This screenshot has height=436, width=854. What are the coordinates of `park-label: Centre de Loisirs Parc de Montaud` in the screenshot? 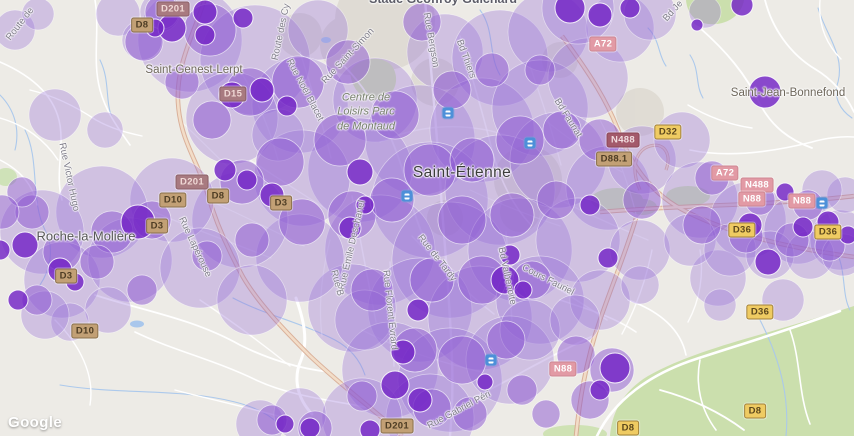 It's located at (366, 112).